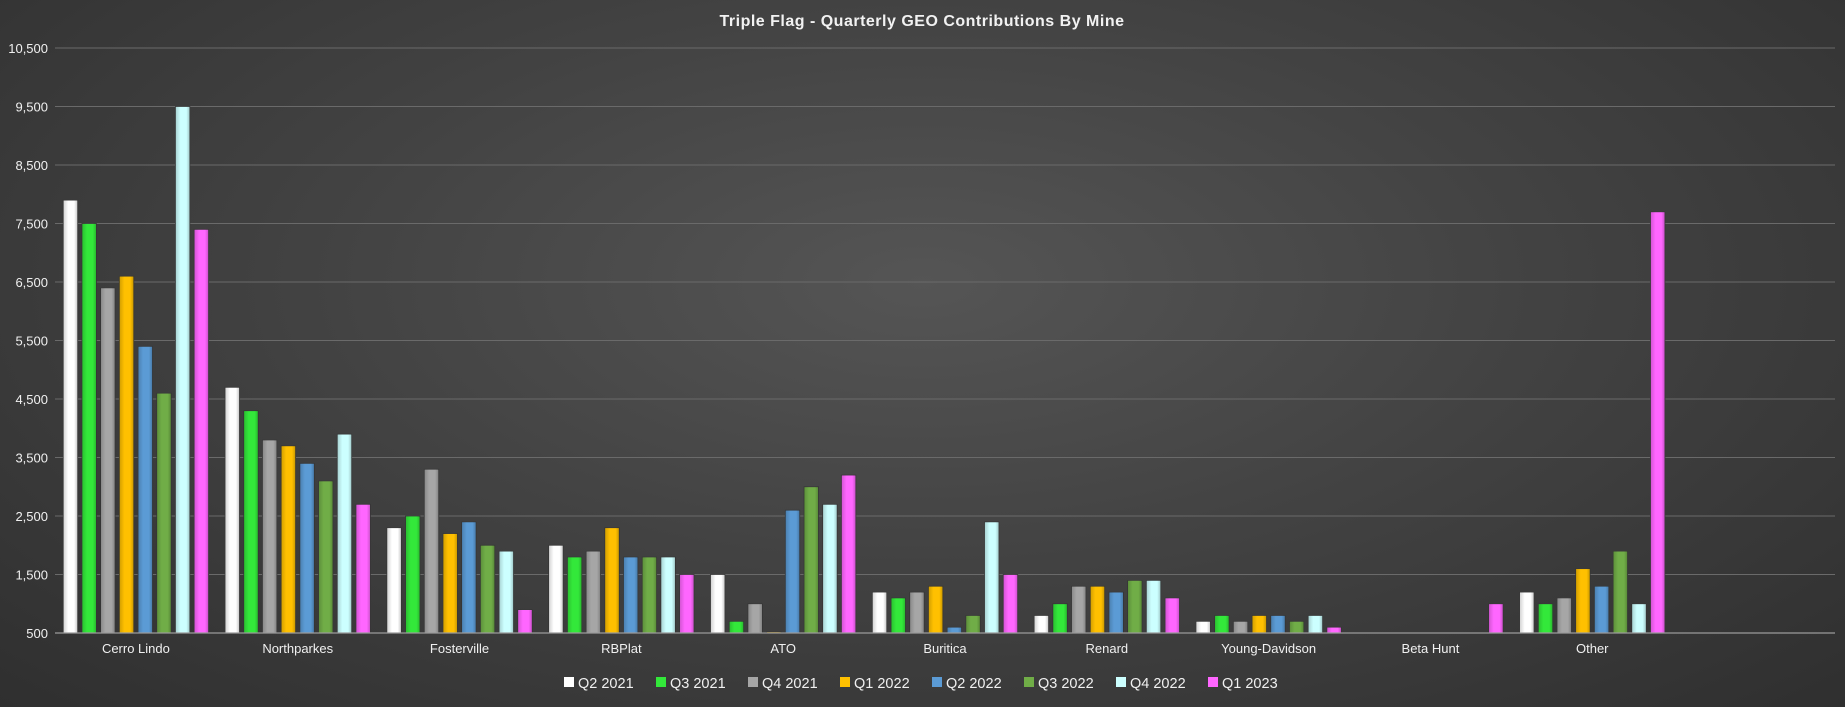 This screenshot has height=707, width=1845. I want to click on x-tick-label: Cerro Lindo, so click(136, 648).